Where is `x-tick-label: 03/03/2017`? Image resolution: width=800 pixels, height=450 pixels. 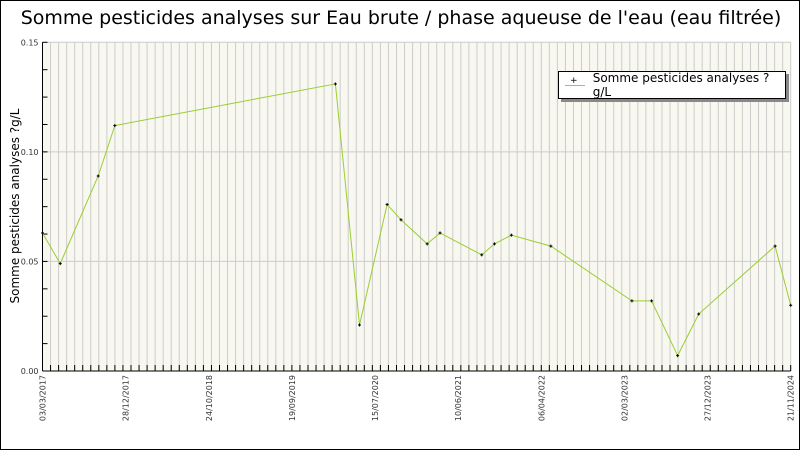
x-tick-label: 03/03/2017 is located at coordinates (43, 398).